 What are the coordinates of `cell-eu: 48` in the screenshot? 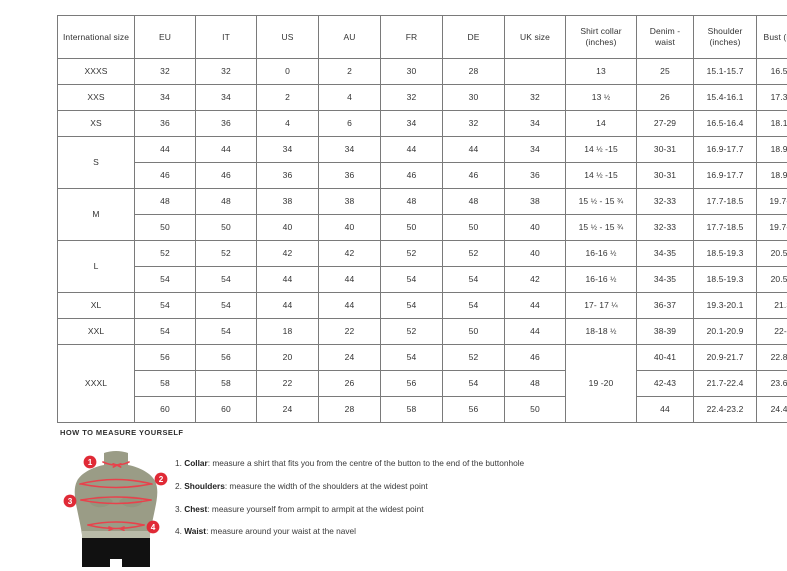 It's located at (165, 202).